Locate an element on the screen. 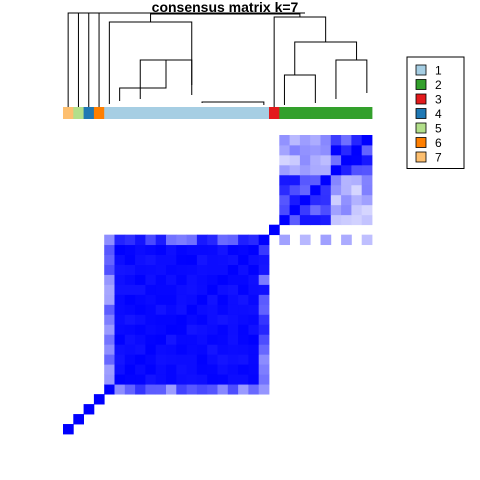  cluster-annotation-bar is located at coordinates (218, 113).